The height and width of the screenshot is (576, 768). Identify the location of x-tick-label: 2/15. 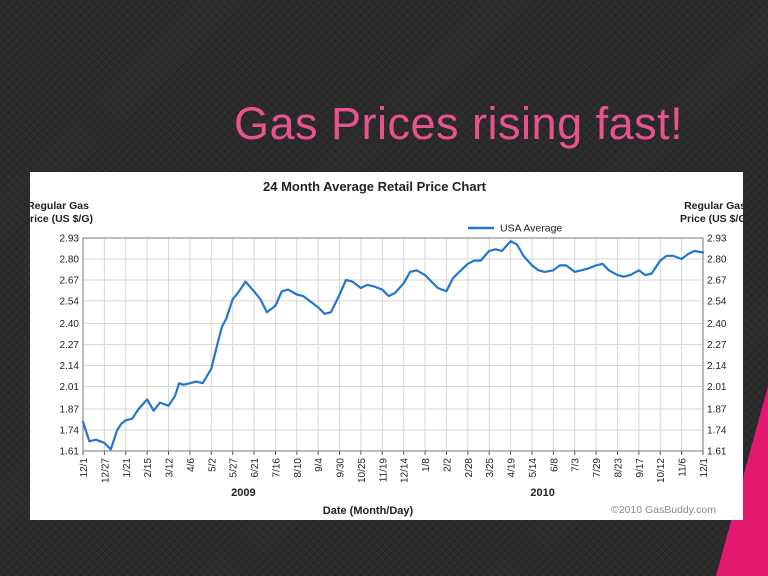
(148, 468).